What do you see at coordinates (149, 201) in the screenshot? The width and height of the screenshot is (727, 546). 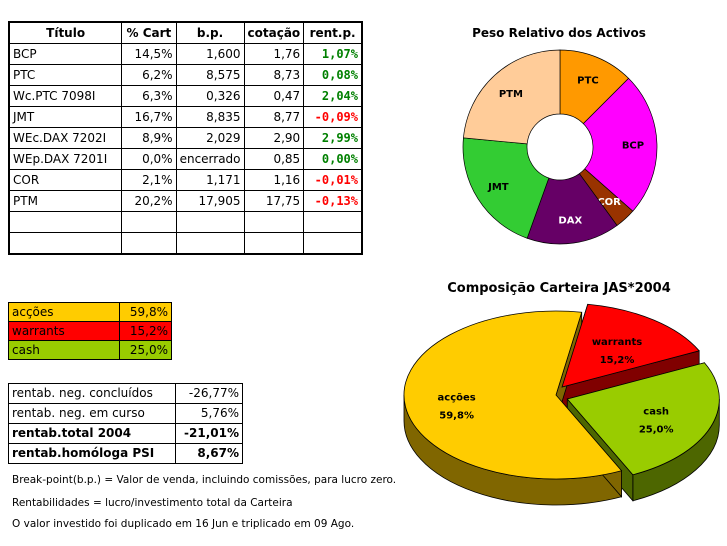 I see `cell-cart: 20,2%` at bounding box center [149, 201].